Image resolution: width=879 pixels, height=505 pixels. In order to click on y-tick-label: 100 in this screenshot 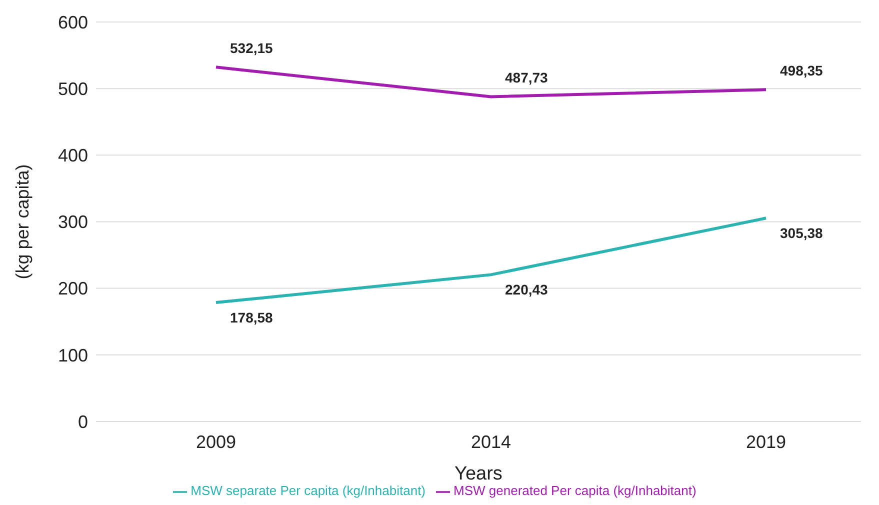, I will do `click(73, 355)`.